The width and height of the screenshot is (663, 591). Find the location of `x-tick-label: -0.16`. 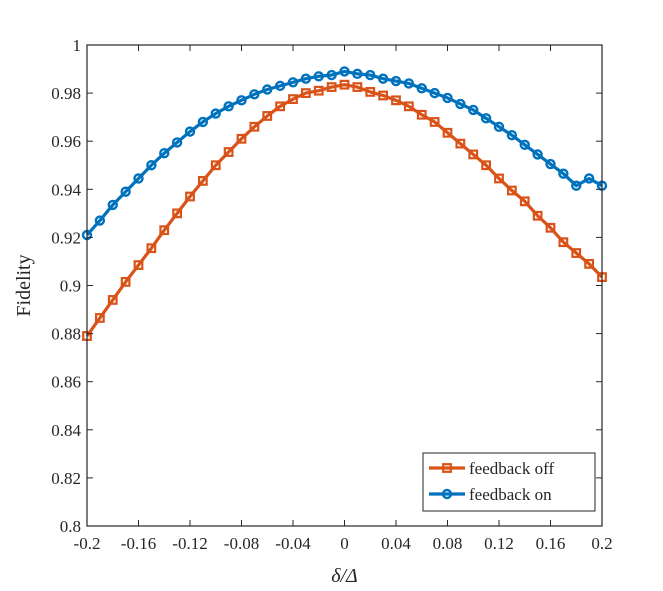

x-tick-label: -0.16 is located at coordinates (138, 543).